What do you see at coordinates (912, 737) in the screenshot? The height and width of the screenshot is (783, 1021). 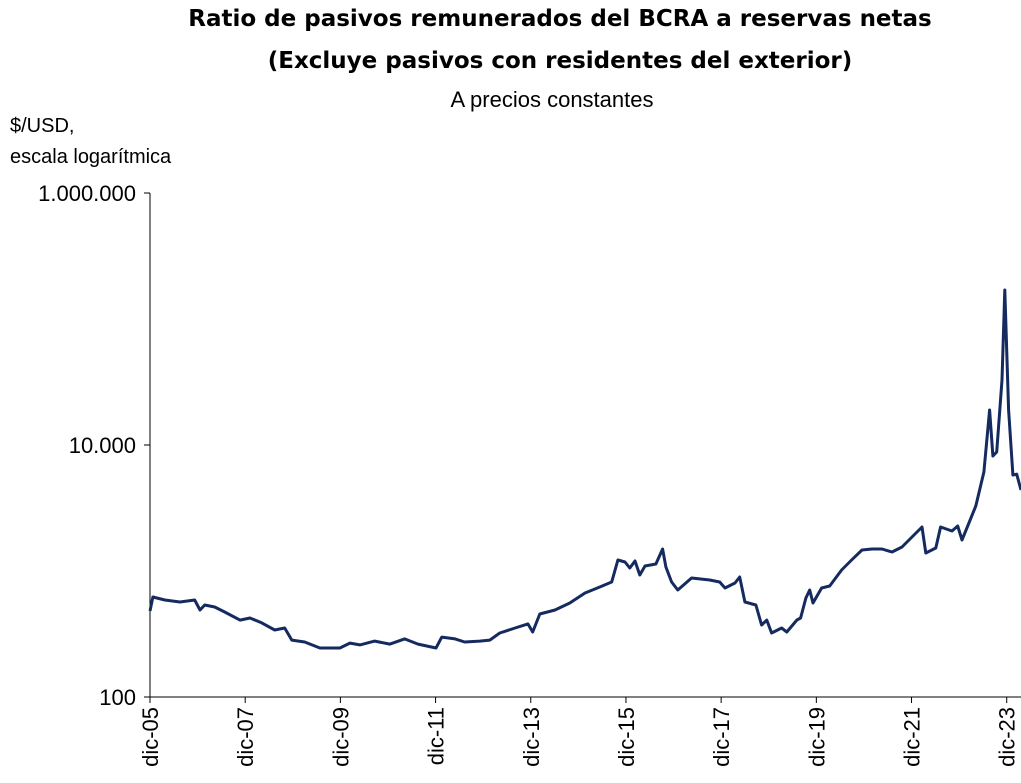 I see `x-tick-label: dic-21` at bounding box center [912, 737].